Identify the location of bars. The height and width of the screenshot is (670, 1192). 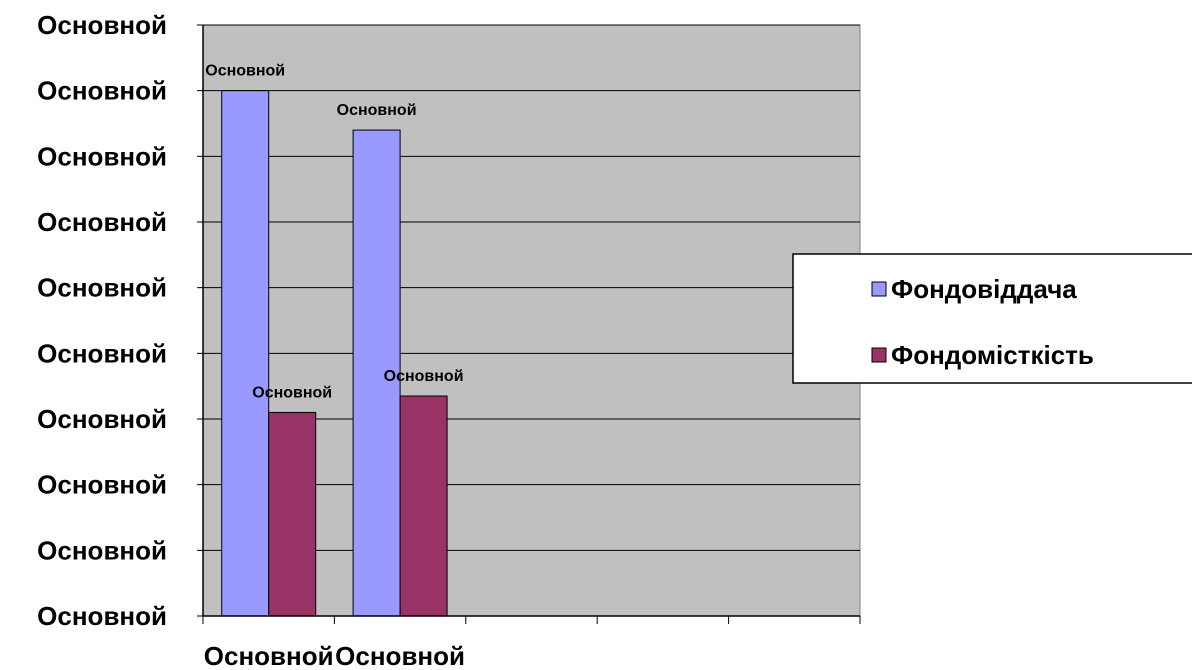
(334, 353).